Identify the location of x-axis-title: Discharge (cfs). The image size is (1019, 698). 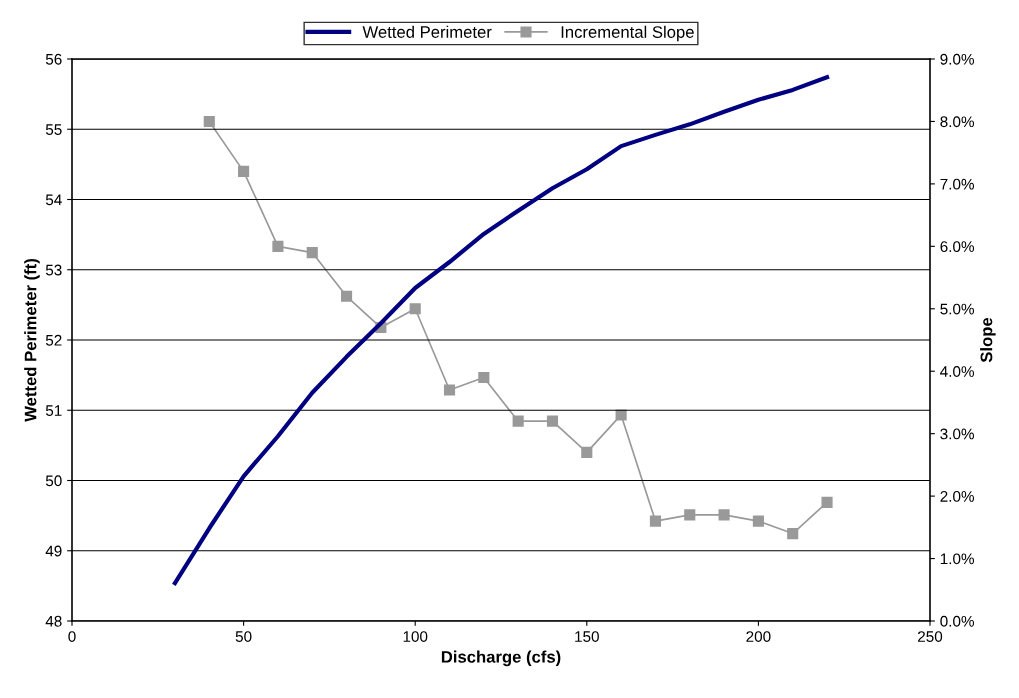
(501, 658).